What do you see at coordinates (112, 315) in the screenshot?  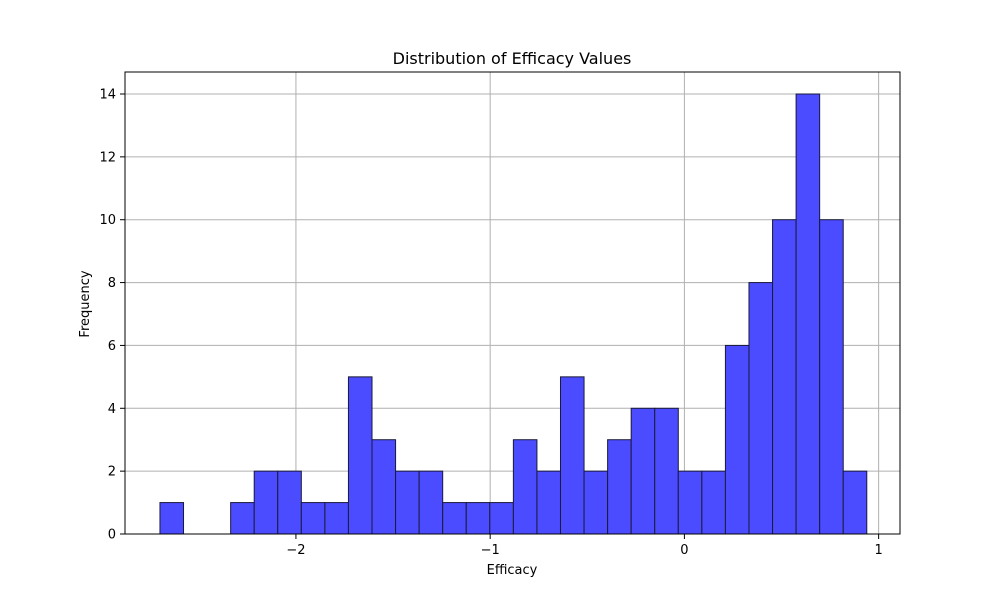 I see `y-axis-ticks: 0 2 4 6 8 10 12 14` at bounding box center [112, 315].